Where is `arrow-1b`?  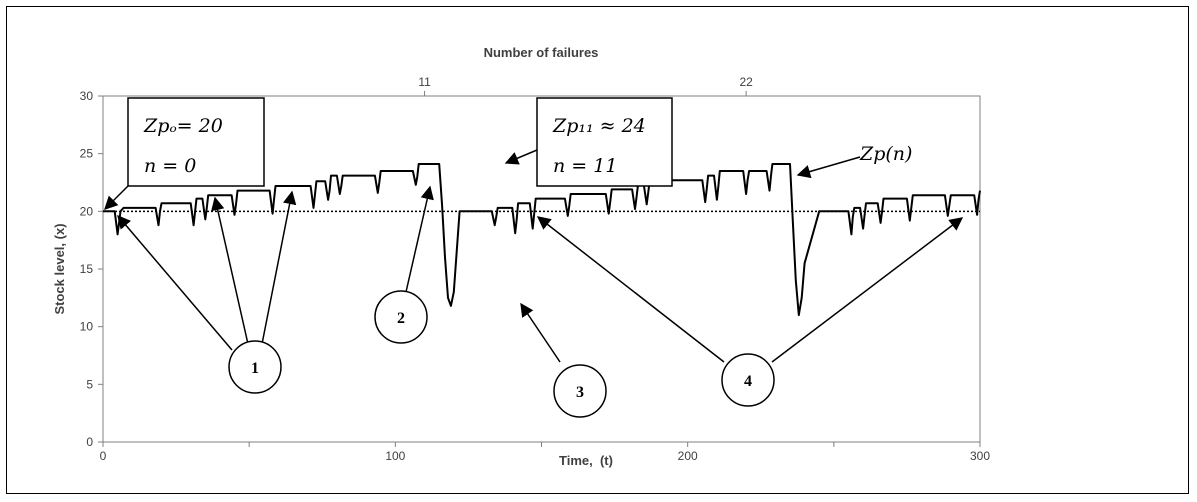 arrow-1b is located at coordinates (230, 270).